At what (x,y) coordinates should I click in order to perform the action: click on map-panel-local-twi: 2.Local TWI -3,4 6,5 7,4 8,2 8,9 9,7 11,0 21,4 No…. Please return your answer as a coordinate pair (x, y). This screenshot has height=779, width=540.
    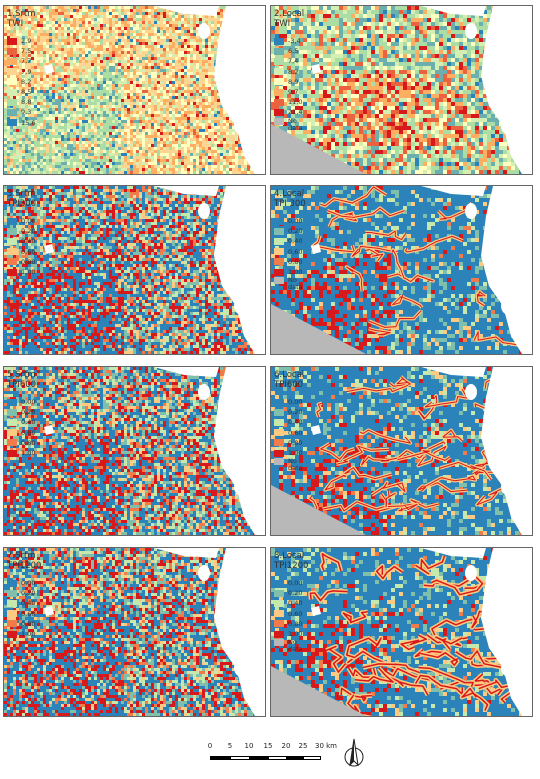
    Looking at the image, I should click on (401, 90).